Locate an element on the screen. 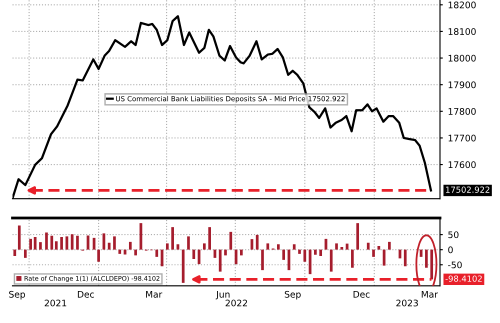 The image size is (500, 323). text: 2022 is located at coordinates (237, 303).